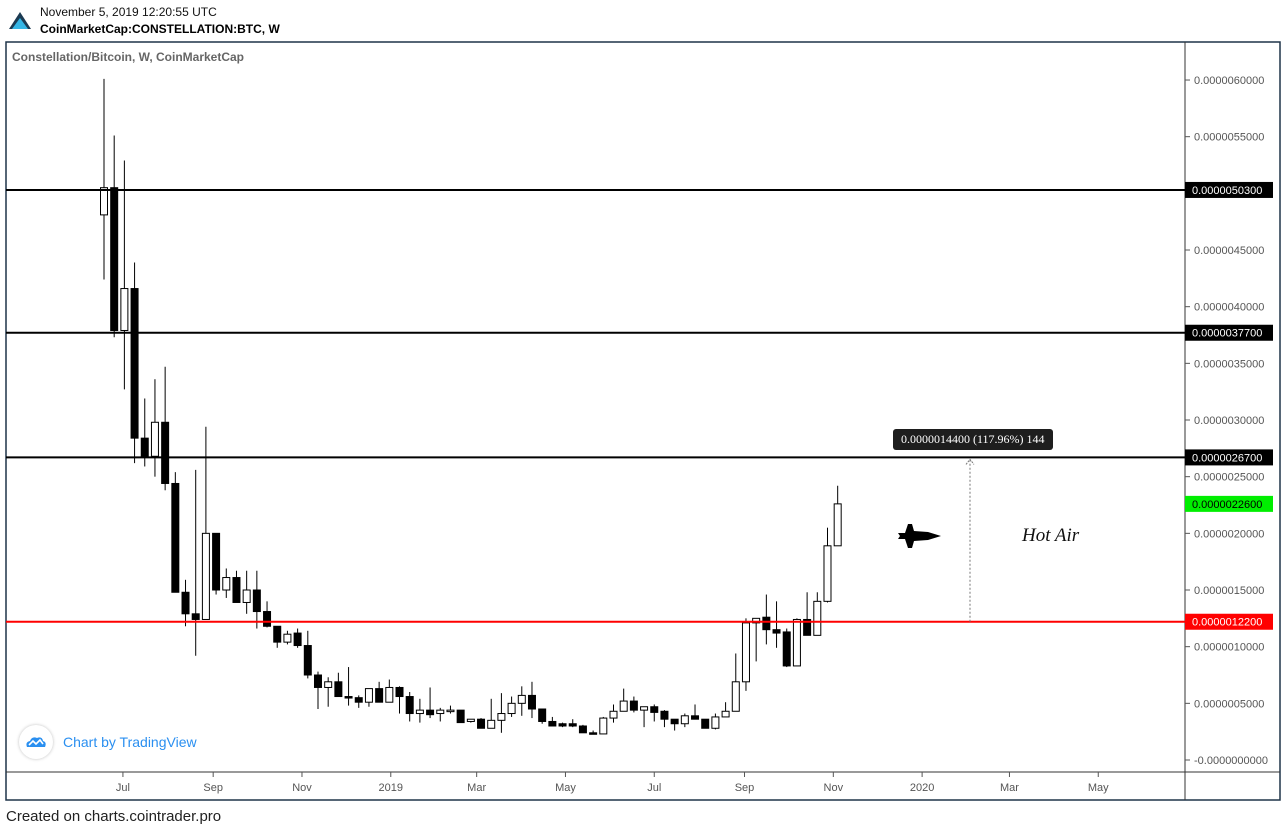 This screenshot has width=1286, height=831. What do you see at coordinates (302, 788) in the screenshot?
I see `x-tick-label: Nov` at bounding box center [302, 788].